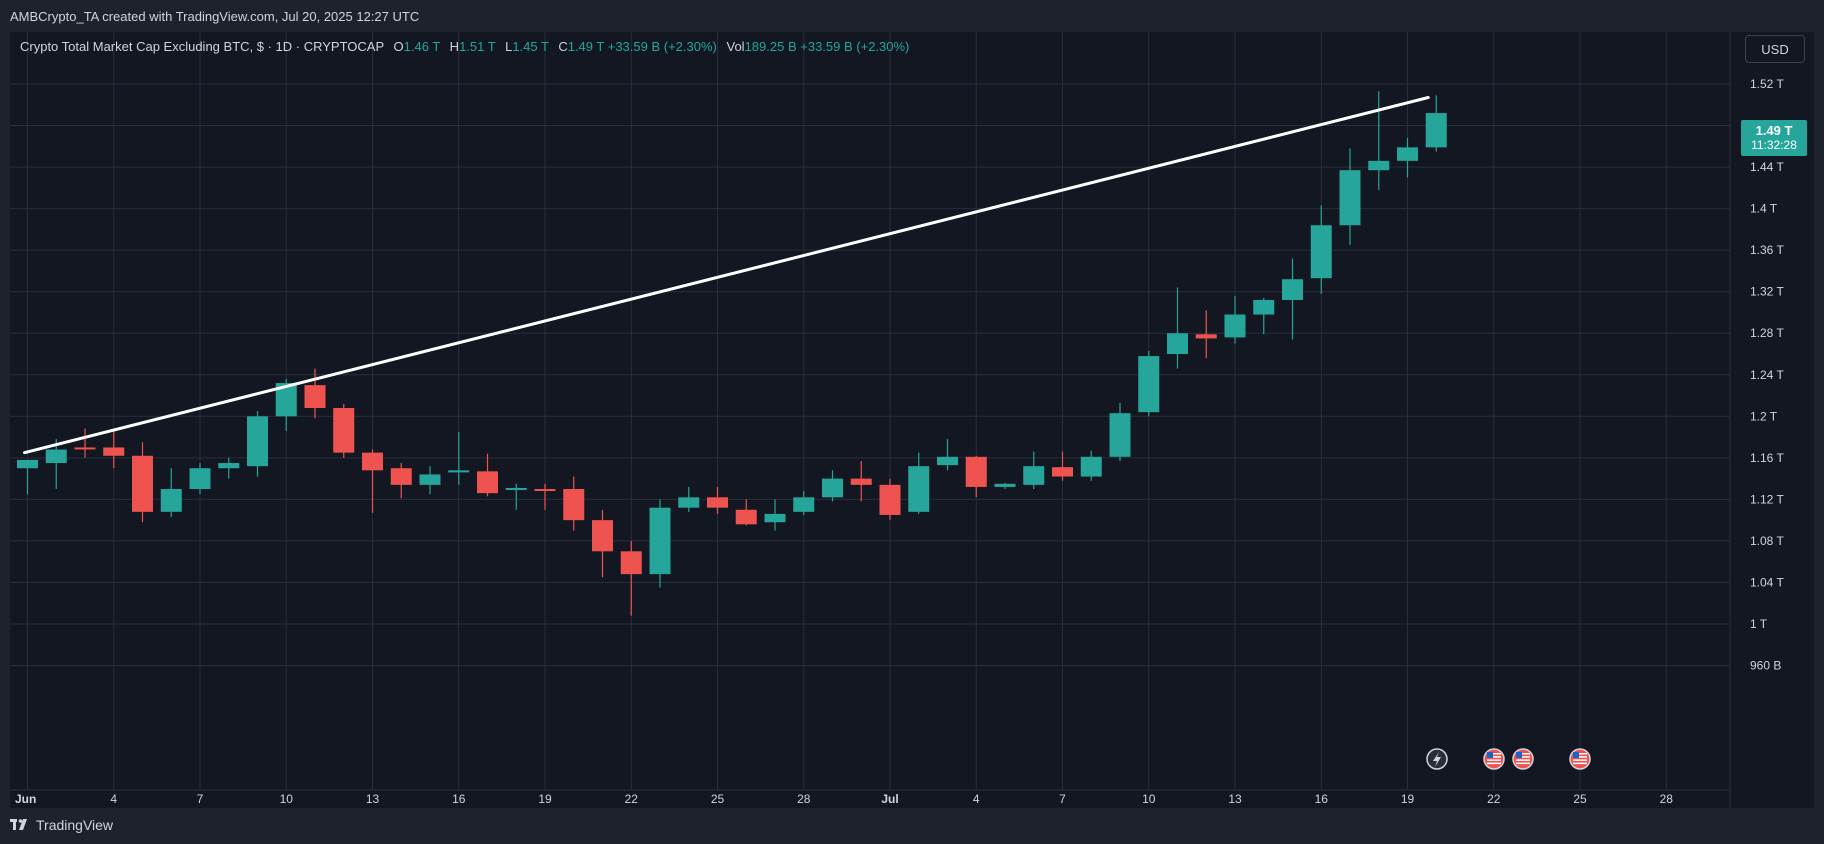  Describe the element at coordinates (1767, 84) in the screenshot. I see `y-tick-label: 1.52 T` at that location.